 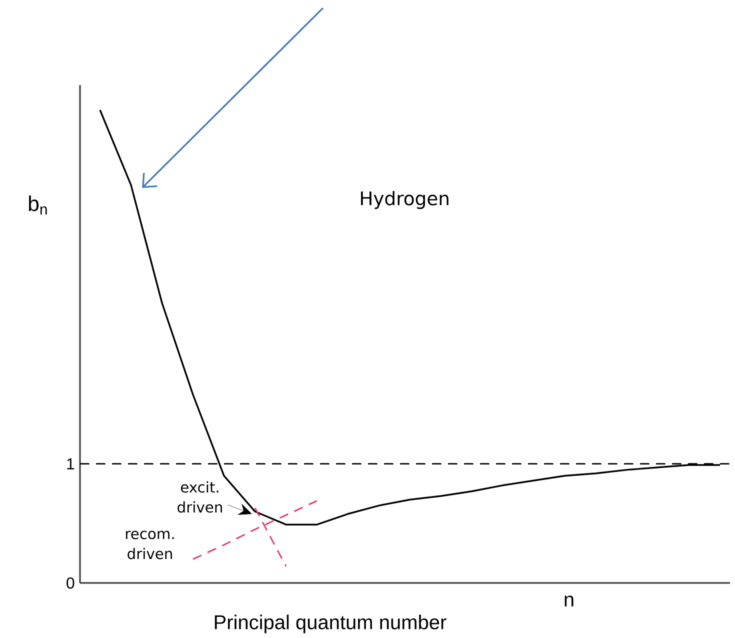 What do you see at coordinates (200, 497) in the screenshot?
I see `text: excit. driven` at bounding box center [200, 497].